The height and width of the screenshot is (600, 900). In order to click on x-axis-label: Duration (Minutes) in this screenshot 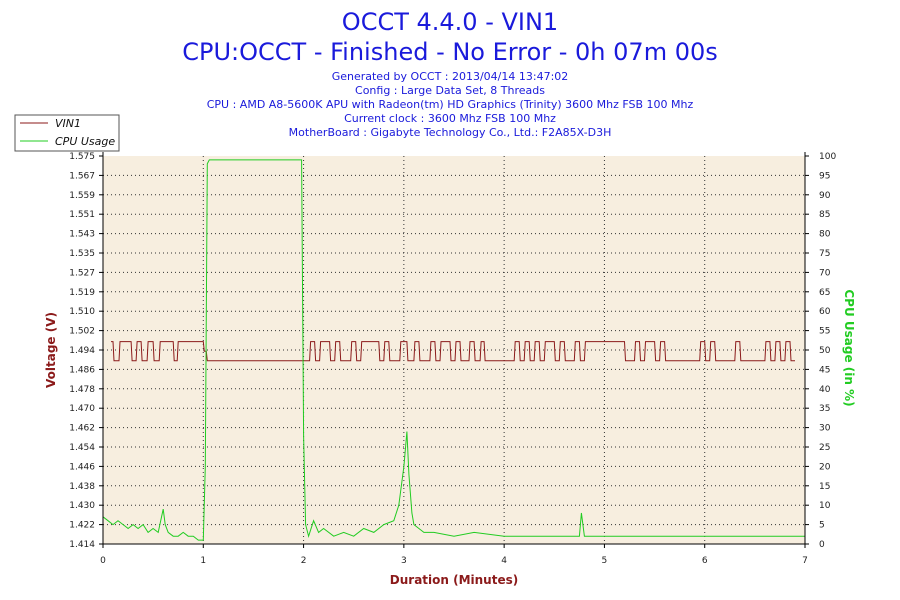, I will do `click(454, 580)`.